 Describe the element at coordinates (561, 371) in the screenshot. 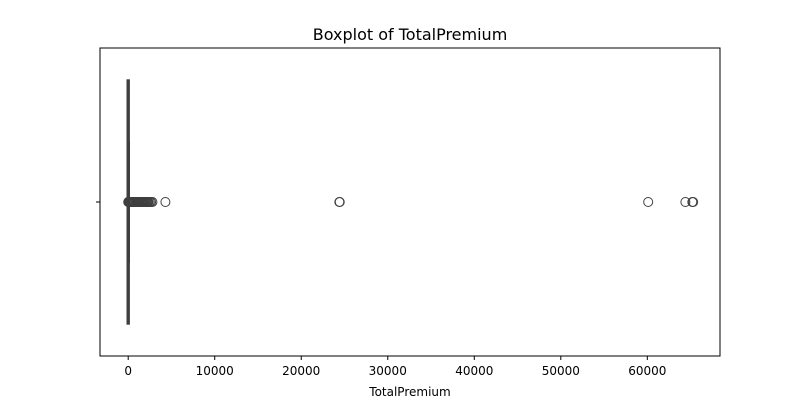

I see `x-tick-label: 50000` at that location.